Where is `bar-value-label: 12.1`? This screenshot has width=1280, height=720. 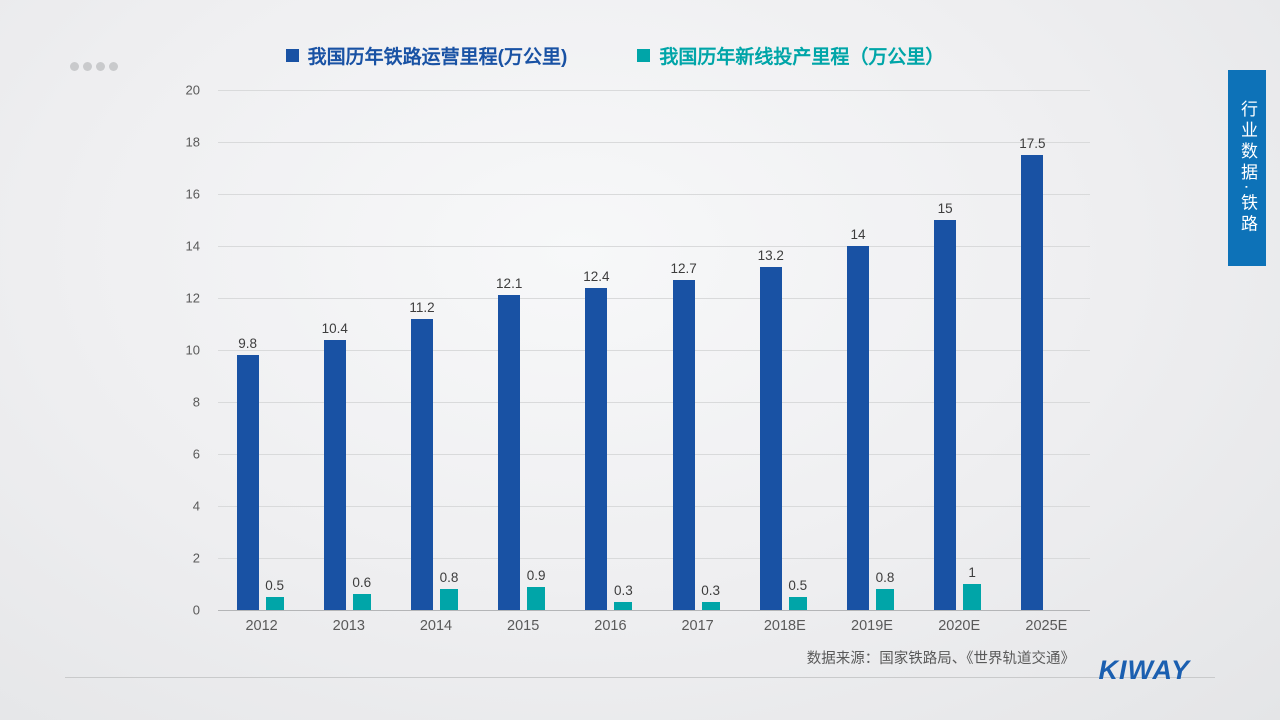
bar-value-label: 12.1 is located at coordinates (509, 284).